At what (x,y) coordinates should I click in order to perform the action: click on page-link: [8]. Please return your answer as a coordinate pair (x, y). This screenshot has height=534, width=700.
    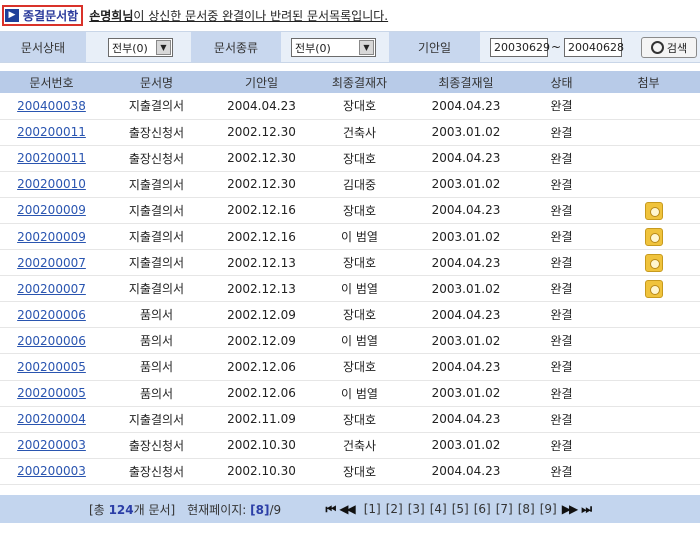
    Looking at the image, I should click on (526, 509).